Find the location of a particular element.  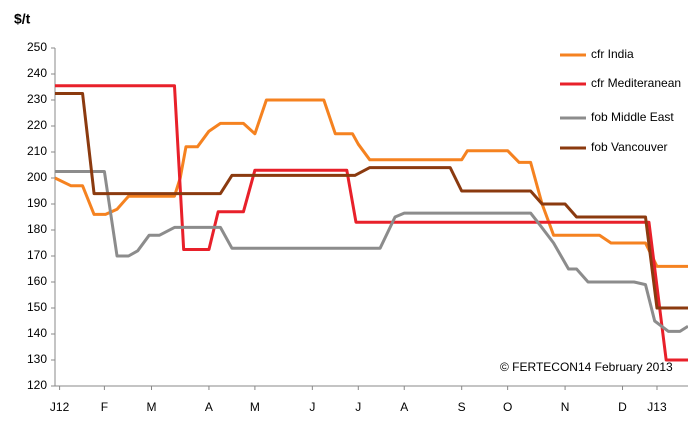

y-axis-label: $/t is located at coordinates (22, 19).